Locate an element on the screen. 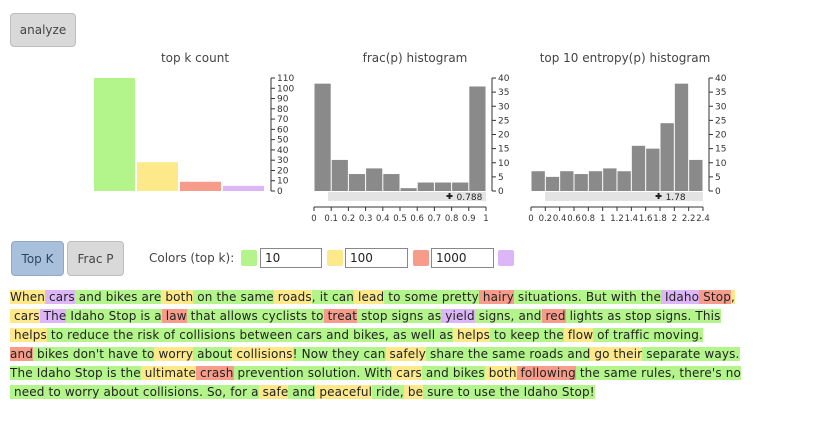  token: separate is located at coordinates (671, 354).